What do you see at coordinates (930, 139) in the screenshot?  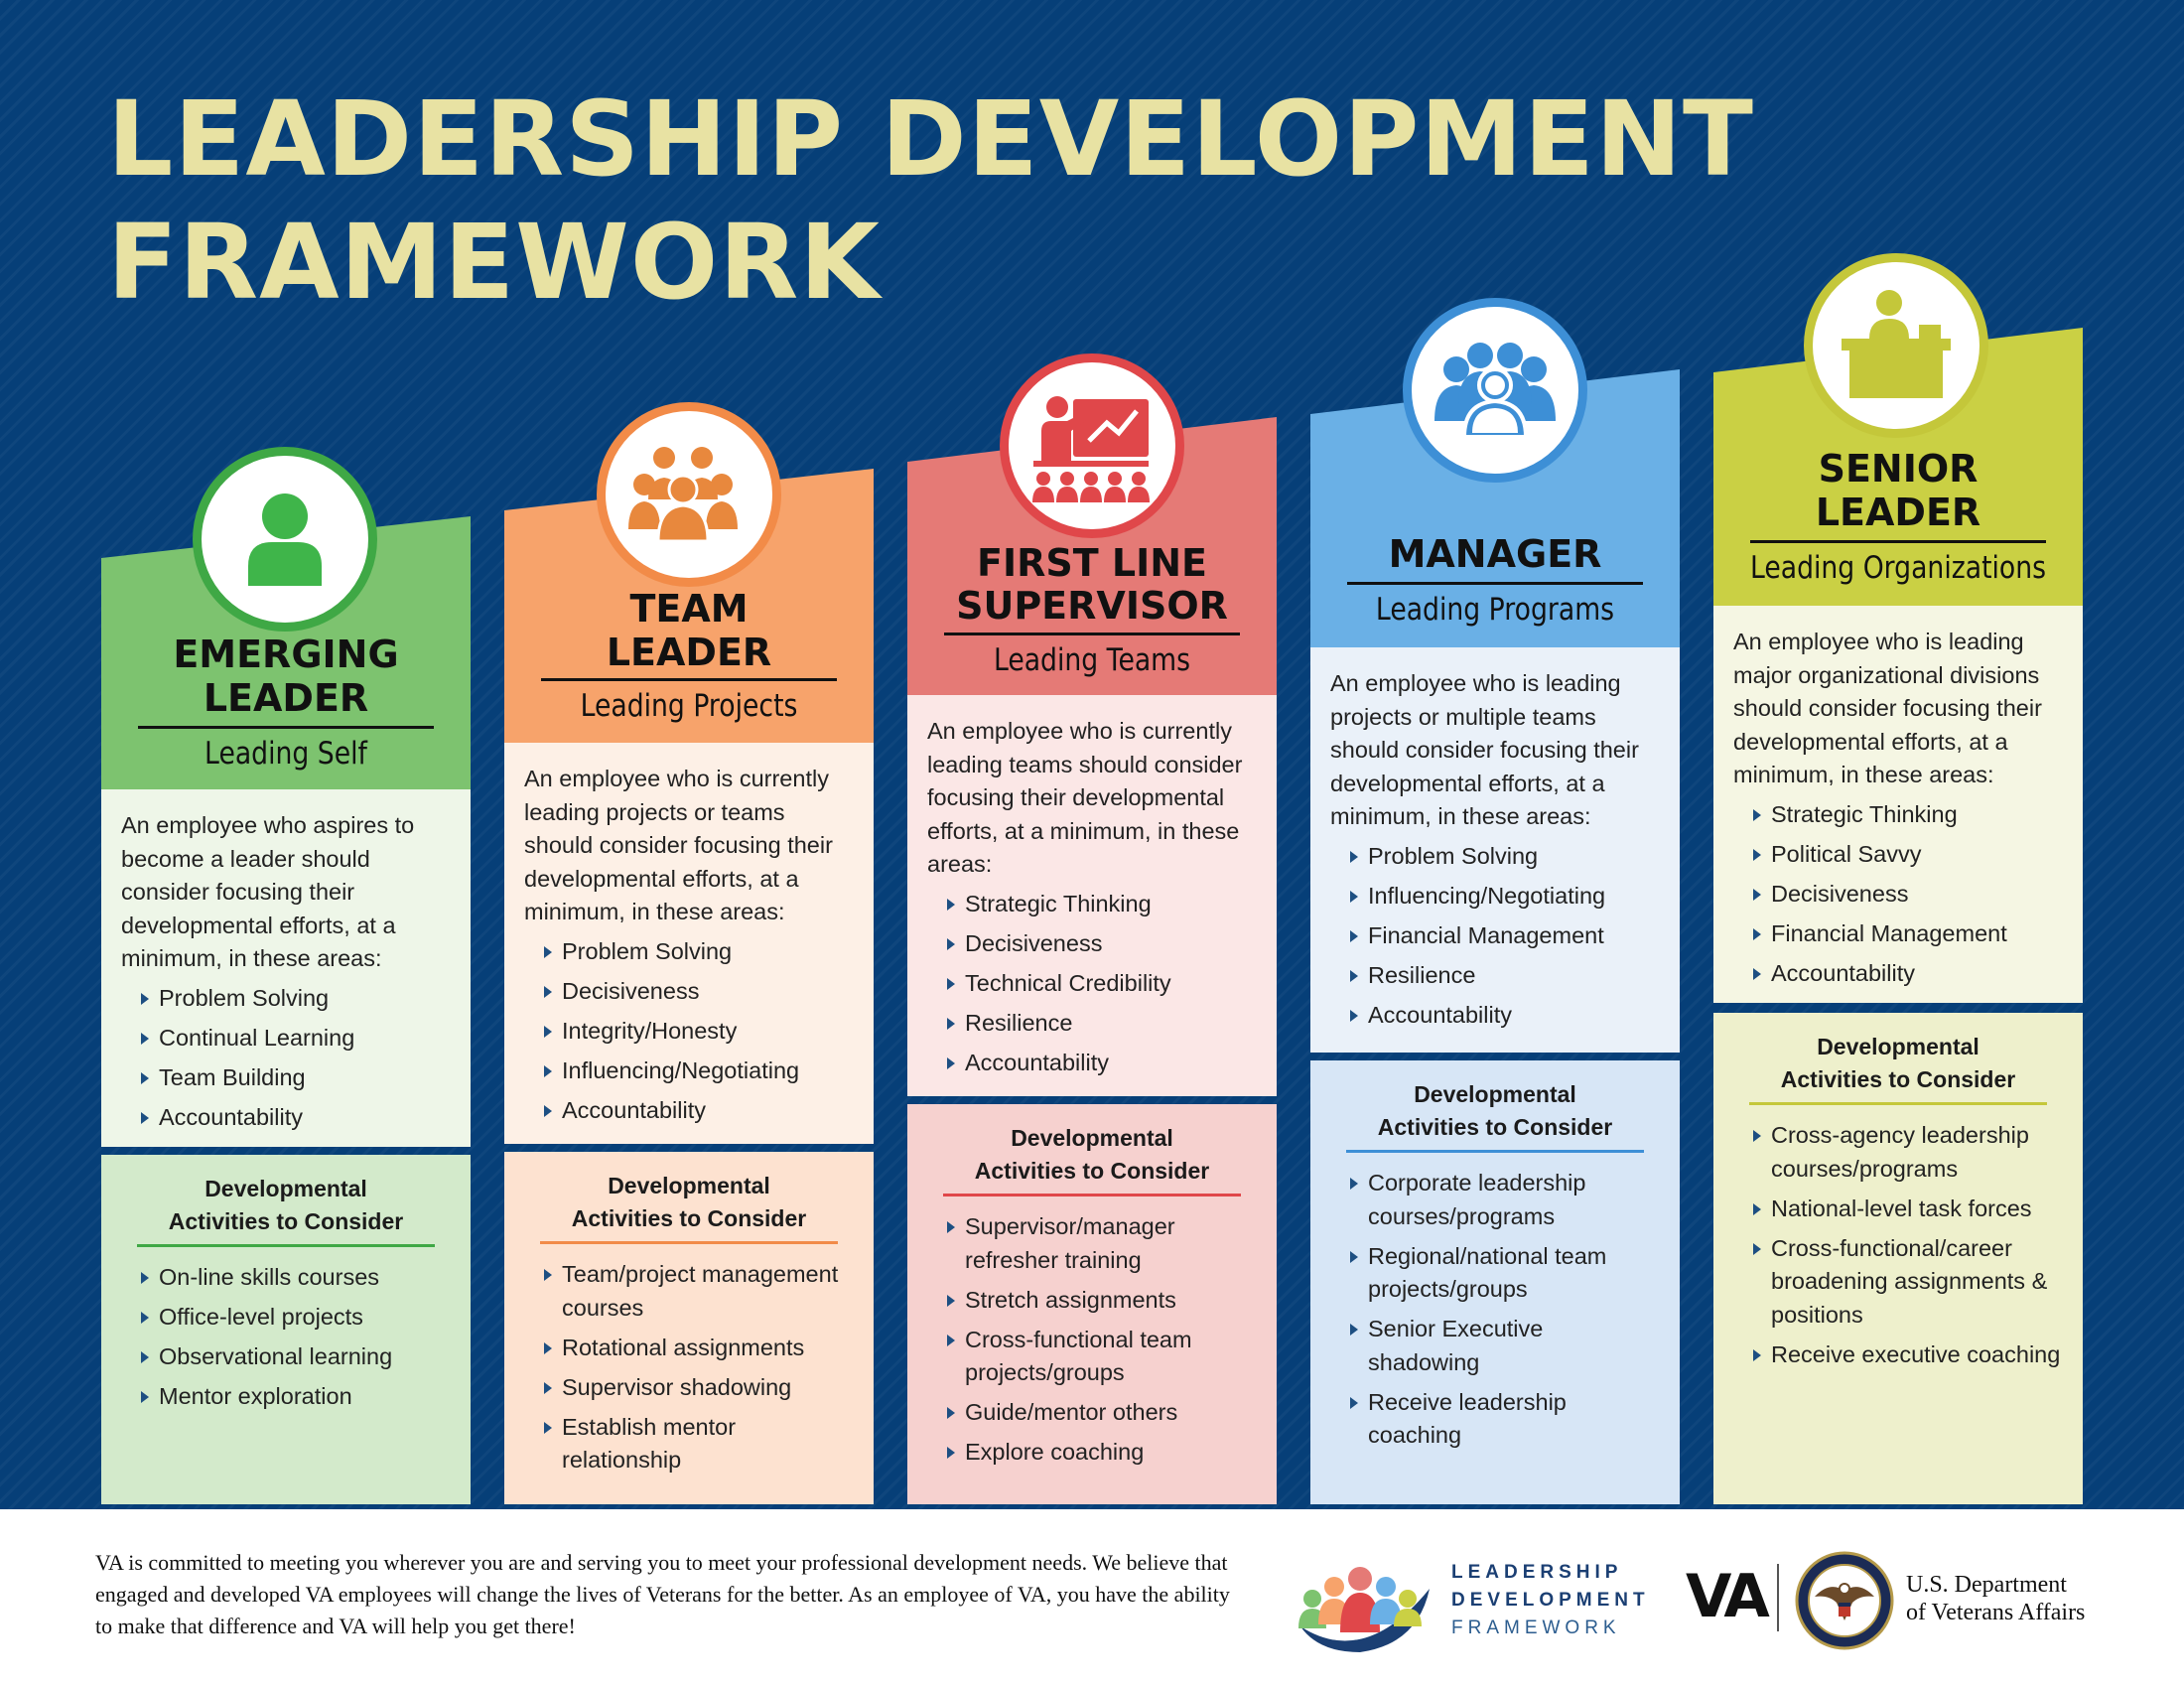 I see `title-line-1: LEADERSHIP DEVELOPMENT` at bounding box center [930, 139].